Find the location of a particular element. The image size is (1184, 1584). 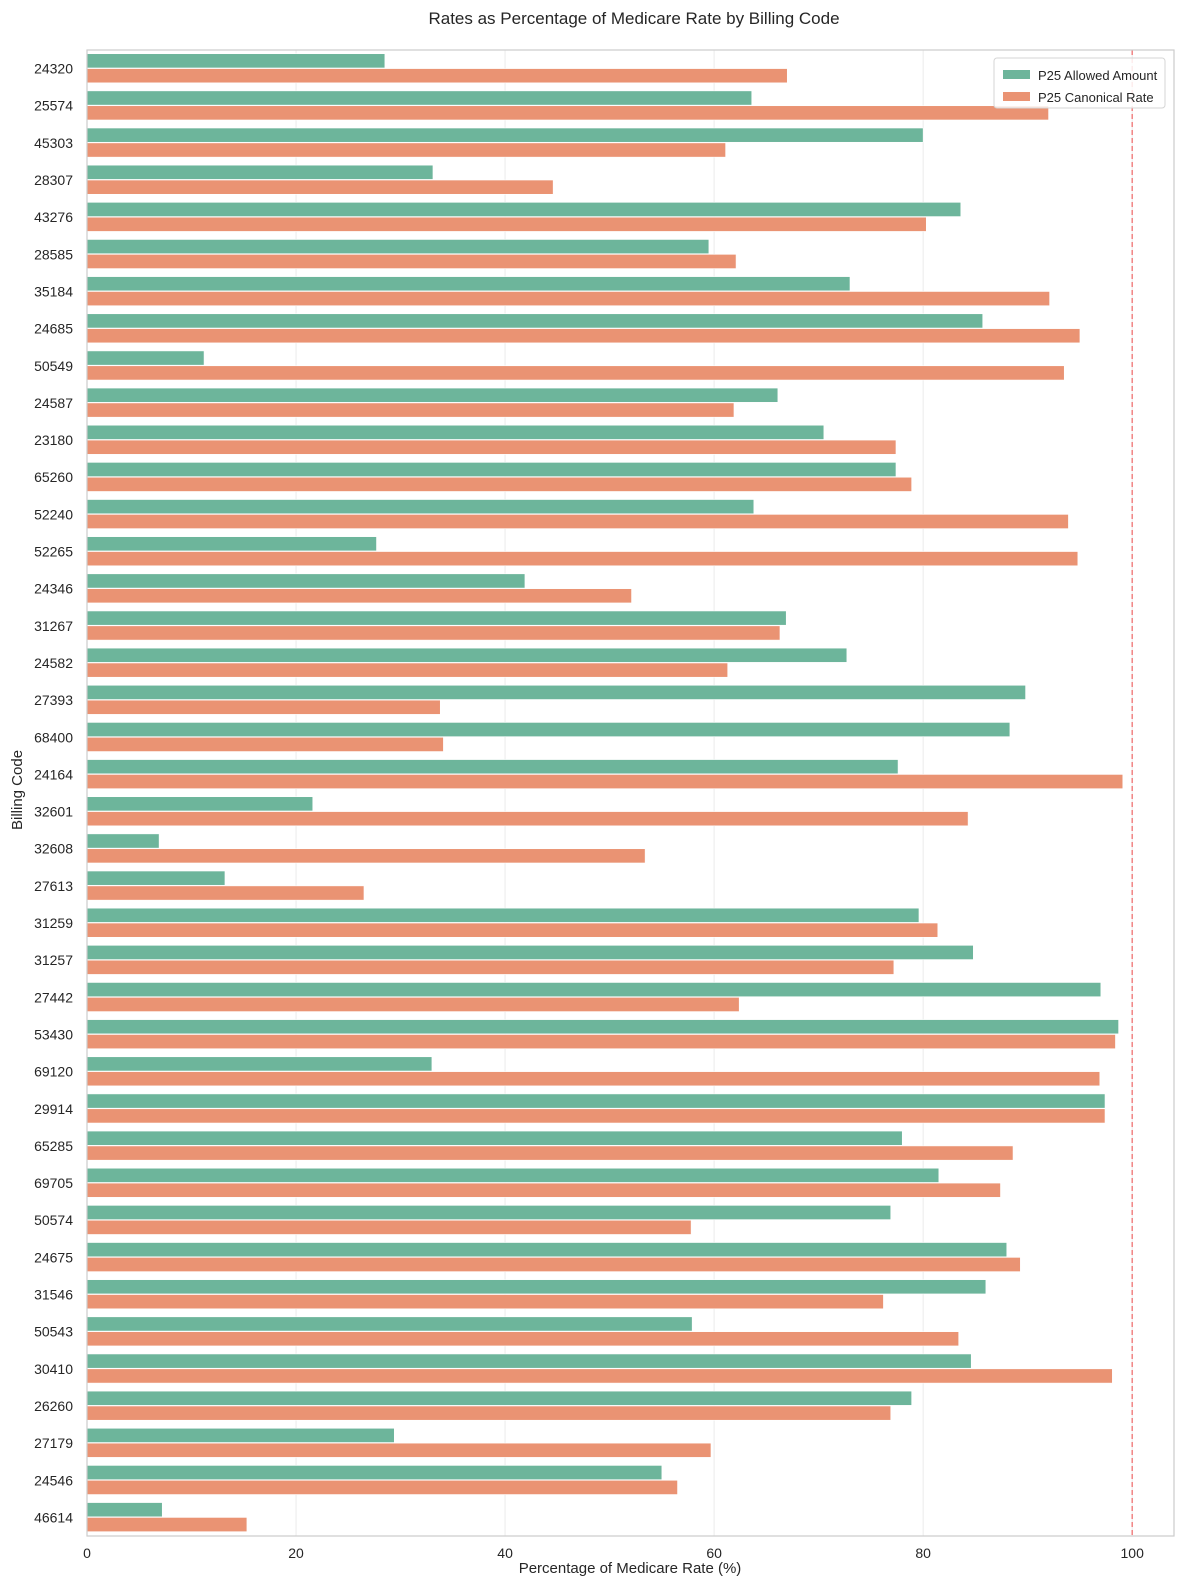

x-tick-label: 100 is located at coordinates (1133, 1553).